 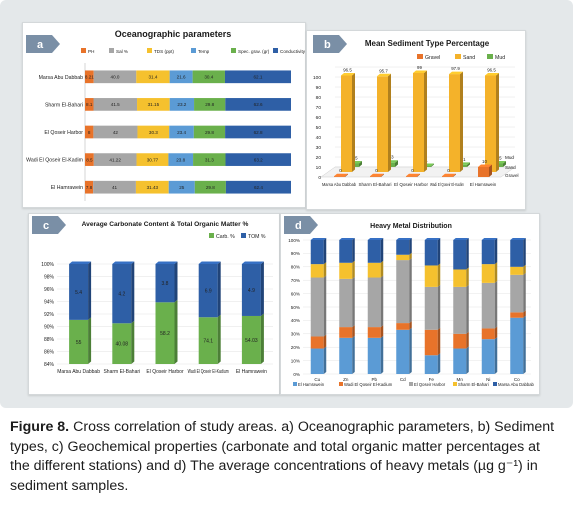 What do you see at coordinates (89, 104) in the screenshot?
I see `data-label: 8.1` at bounding box center [89, 104].